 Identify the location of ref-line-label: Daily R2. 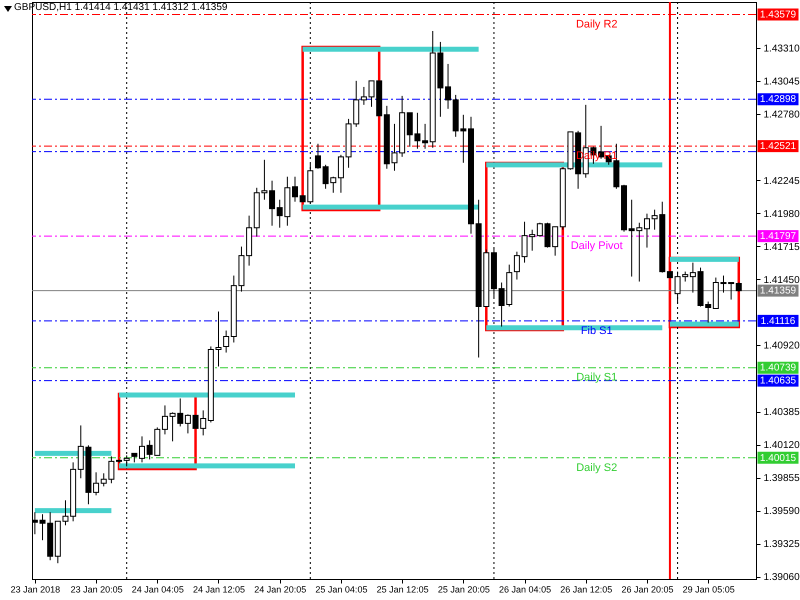
(597, 24).